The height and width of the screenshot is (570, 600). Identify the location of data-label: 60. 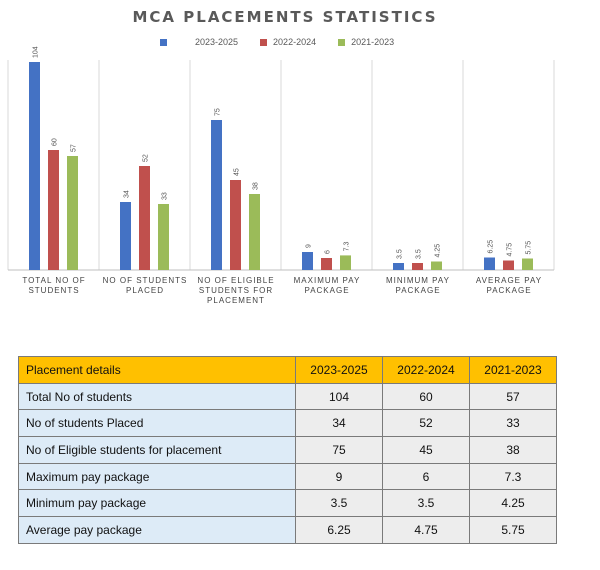
(55, 142).